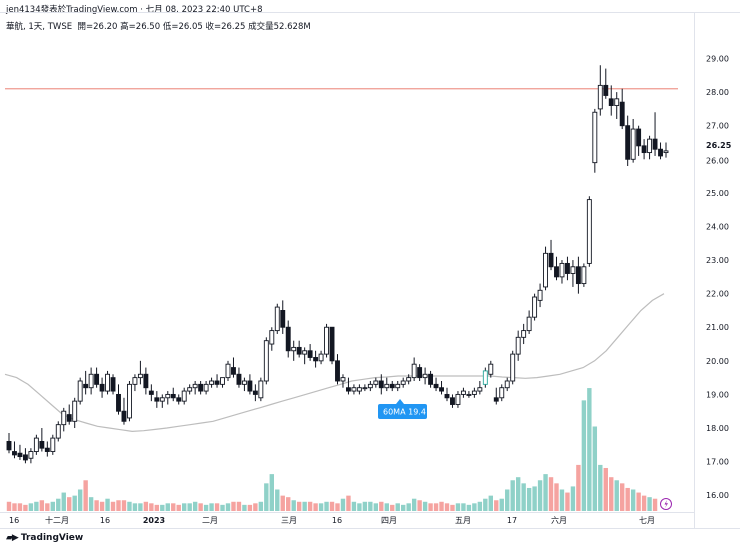 The image size is (740, 549). Describe the element at coordinates (717, 327) in the screenshot. I see `price-tick-label: 21.00` at that location.